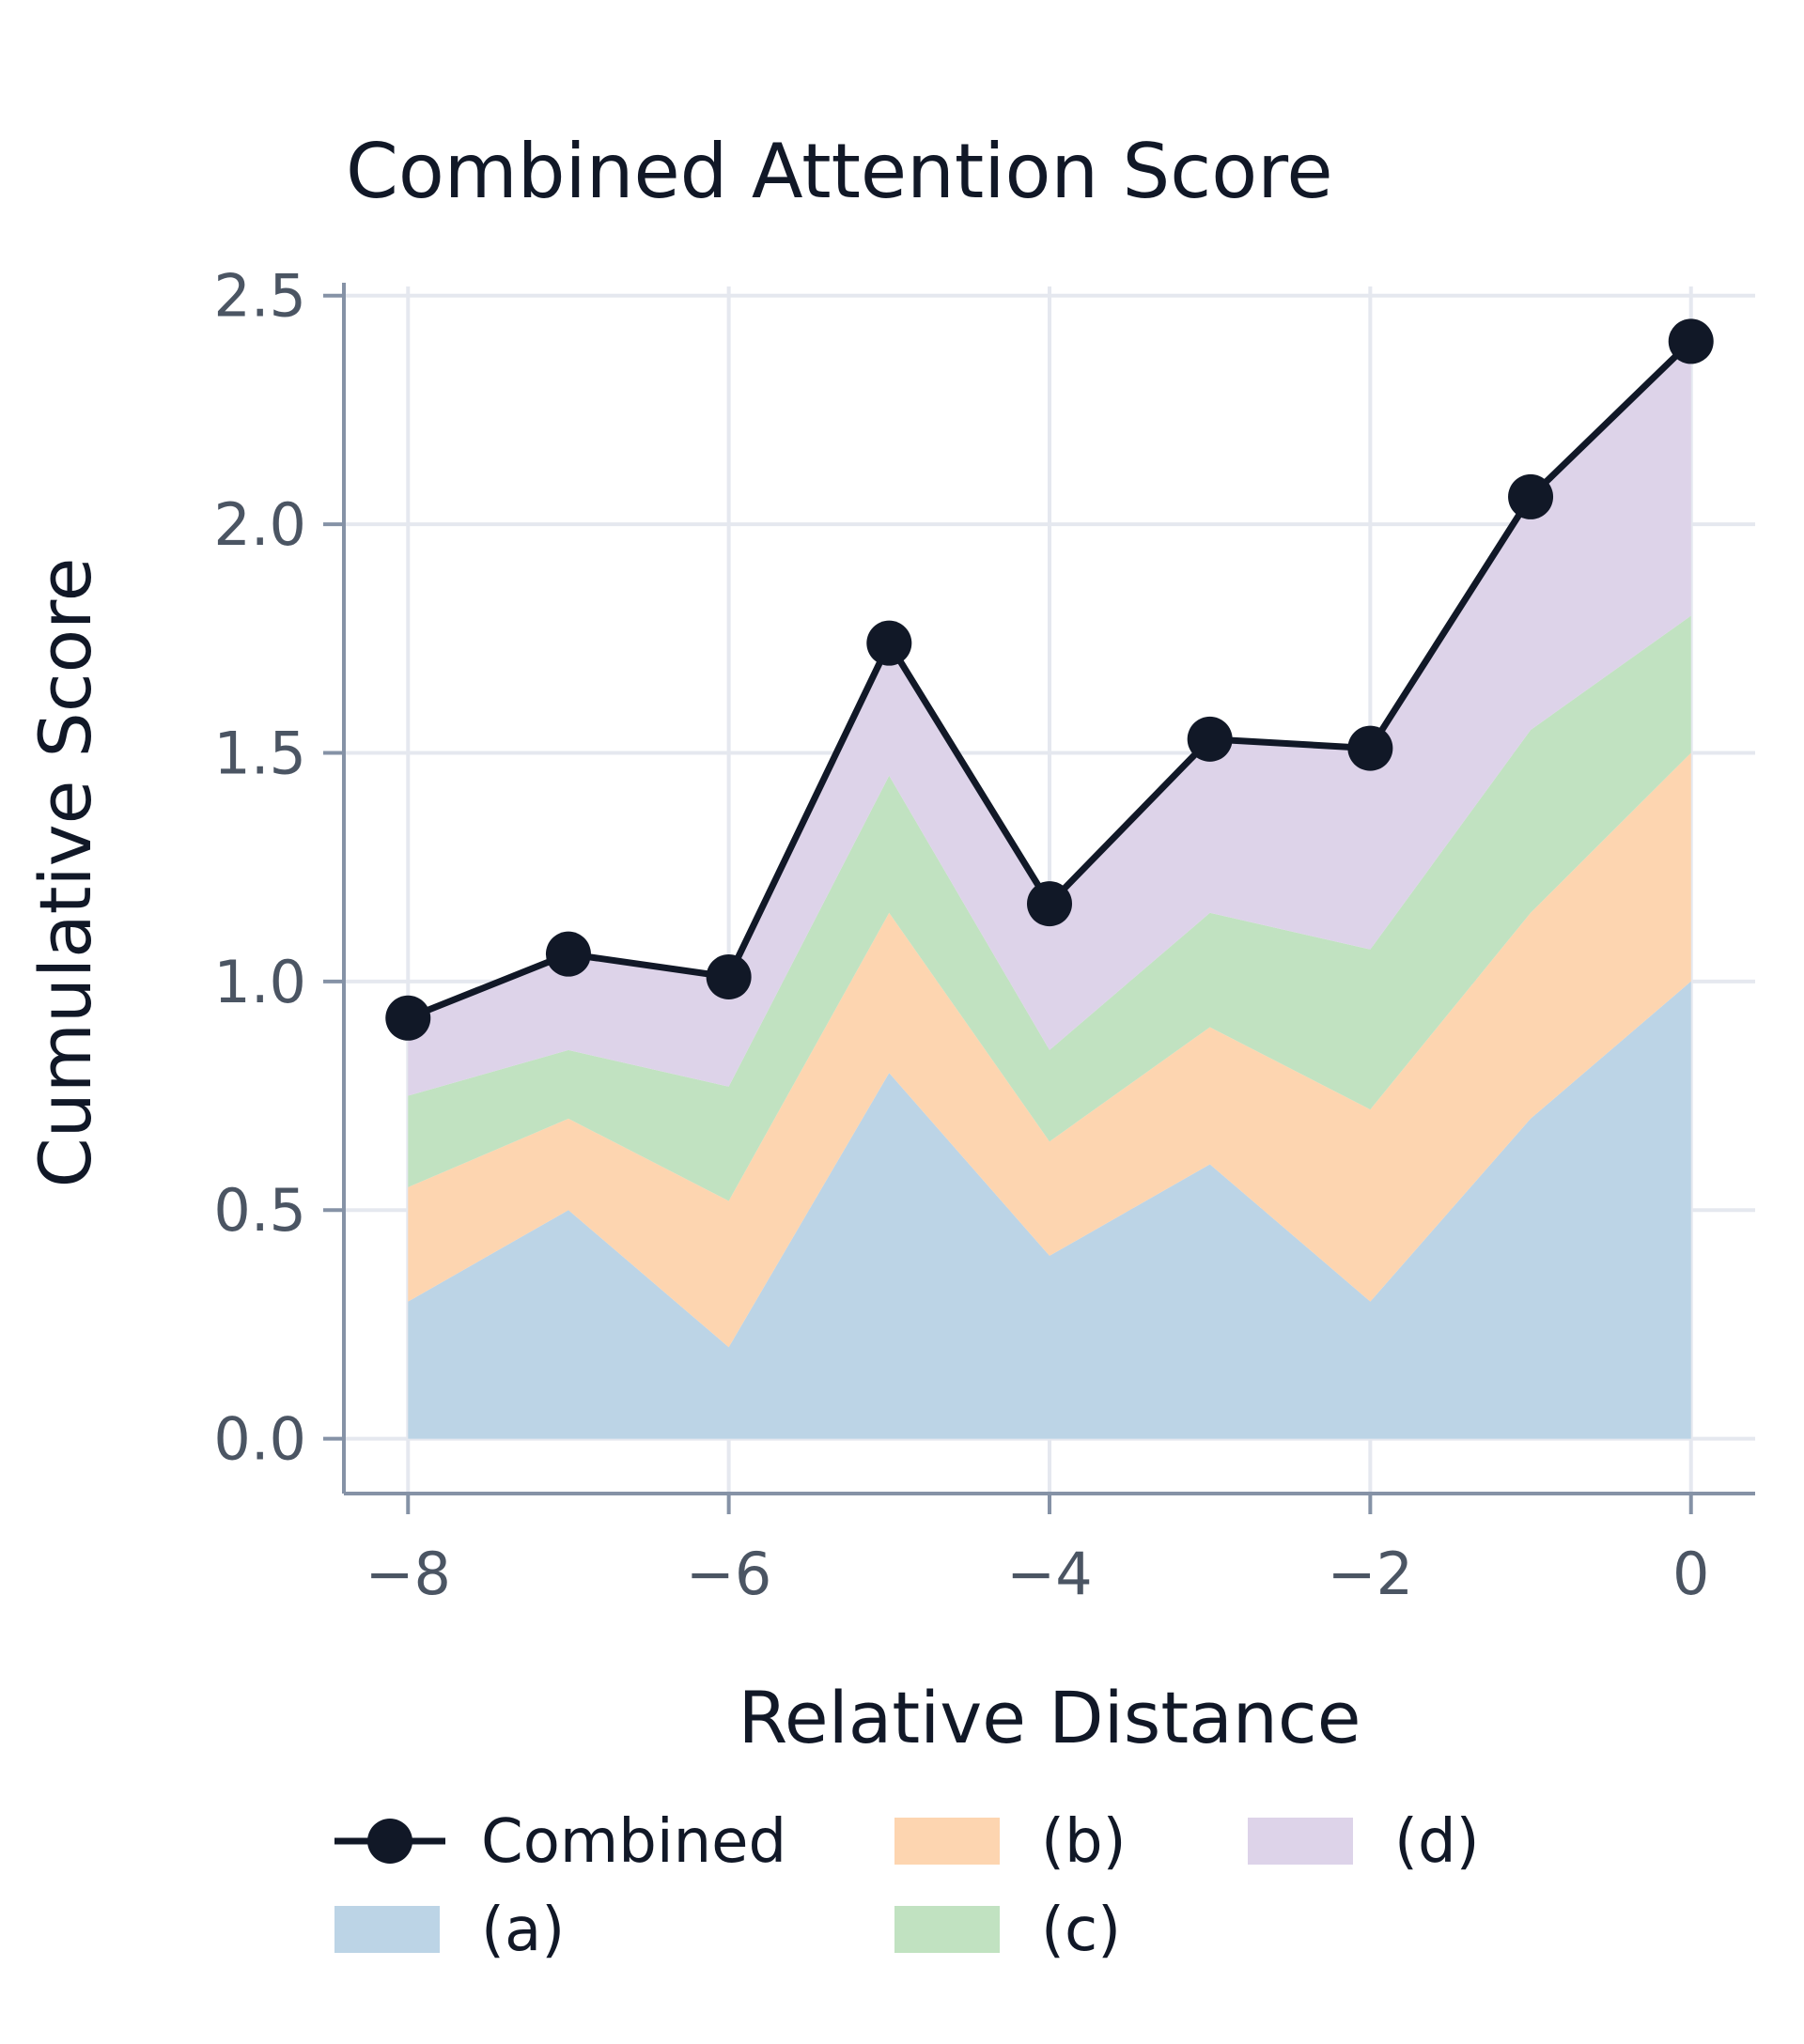 This screenshot has height=2044, width=1804. Describe the element at coordinates (1081, 1930) in the screenshot. I see `legend-label-c: (c)` at that location.